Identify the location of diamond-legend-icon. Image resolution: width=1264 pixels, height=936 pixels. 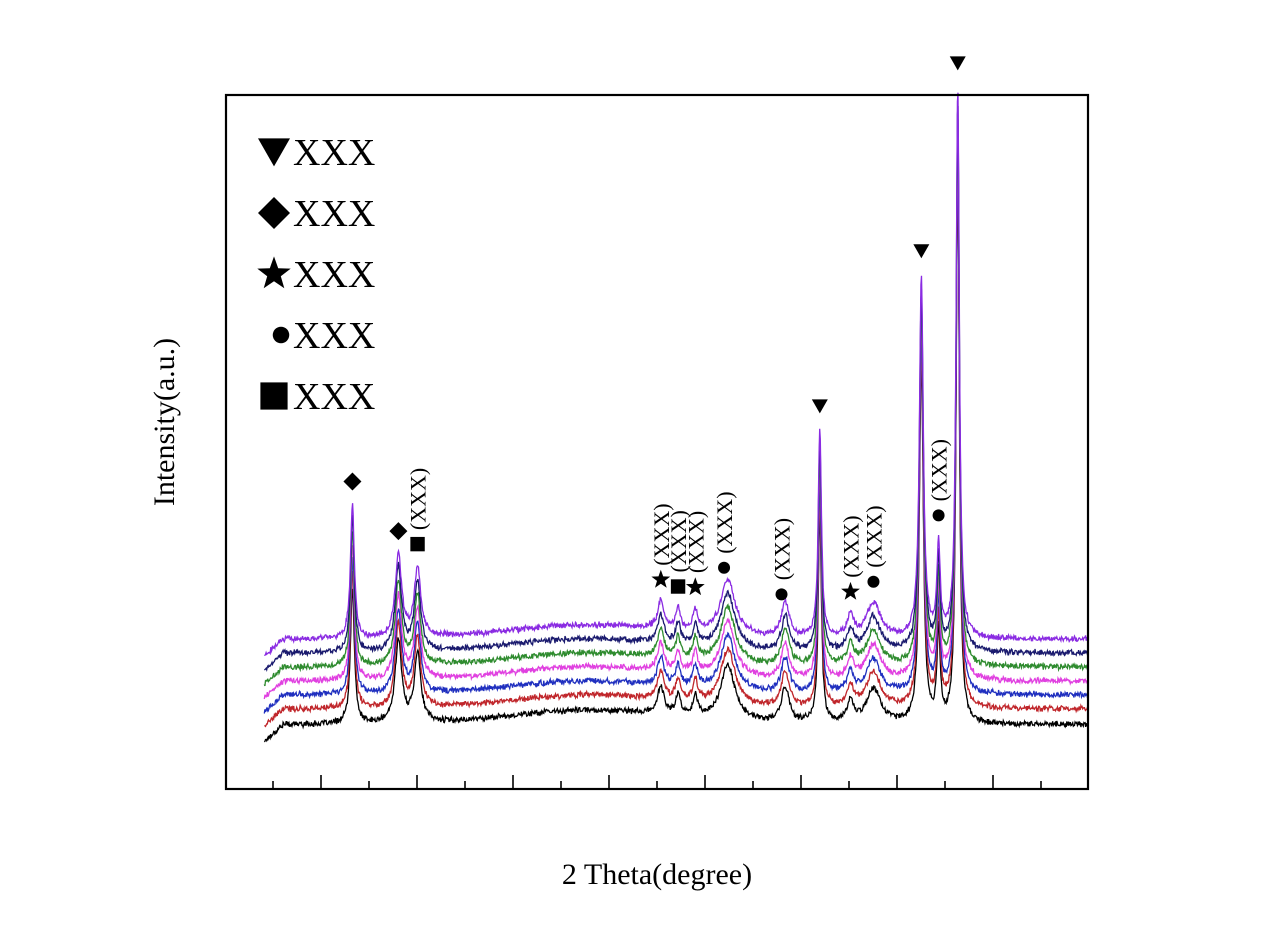
(274, 213).